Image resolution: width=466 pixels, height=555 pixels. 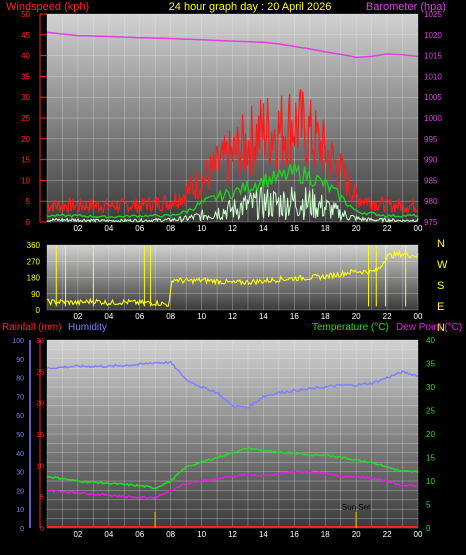 I want to click on rainfall-tick-label: 0, so click(x=42, y=529).